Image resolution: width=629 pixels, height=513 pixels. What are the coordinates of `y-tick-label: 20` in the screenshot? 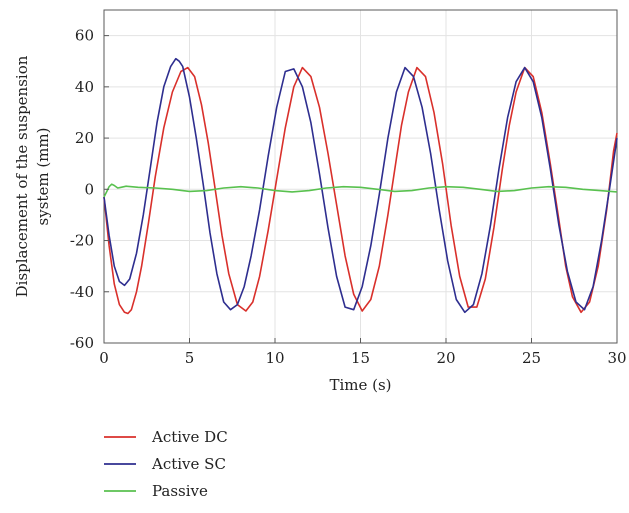 It's located at (84, 138).